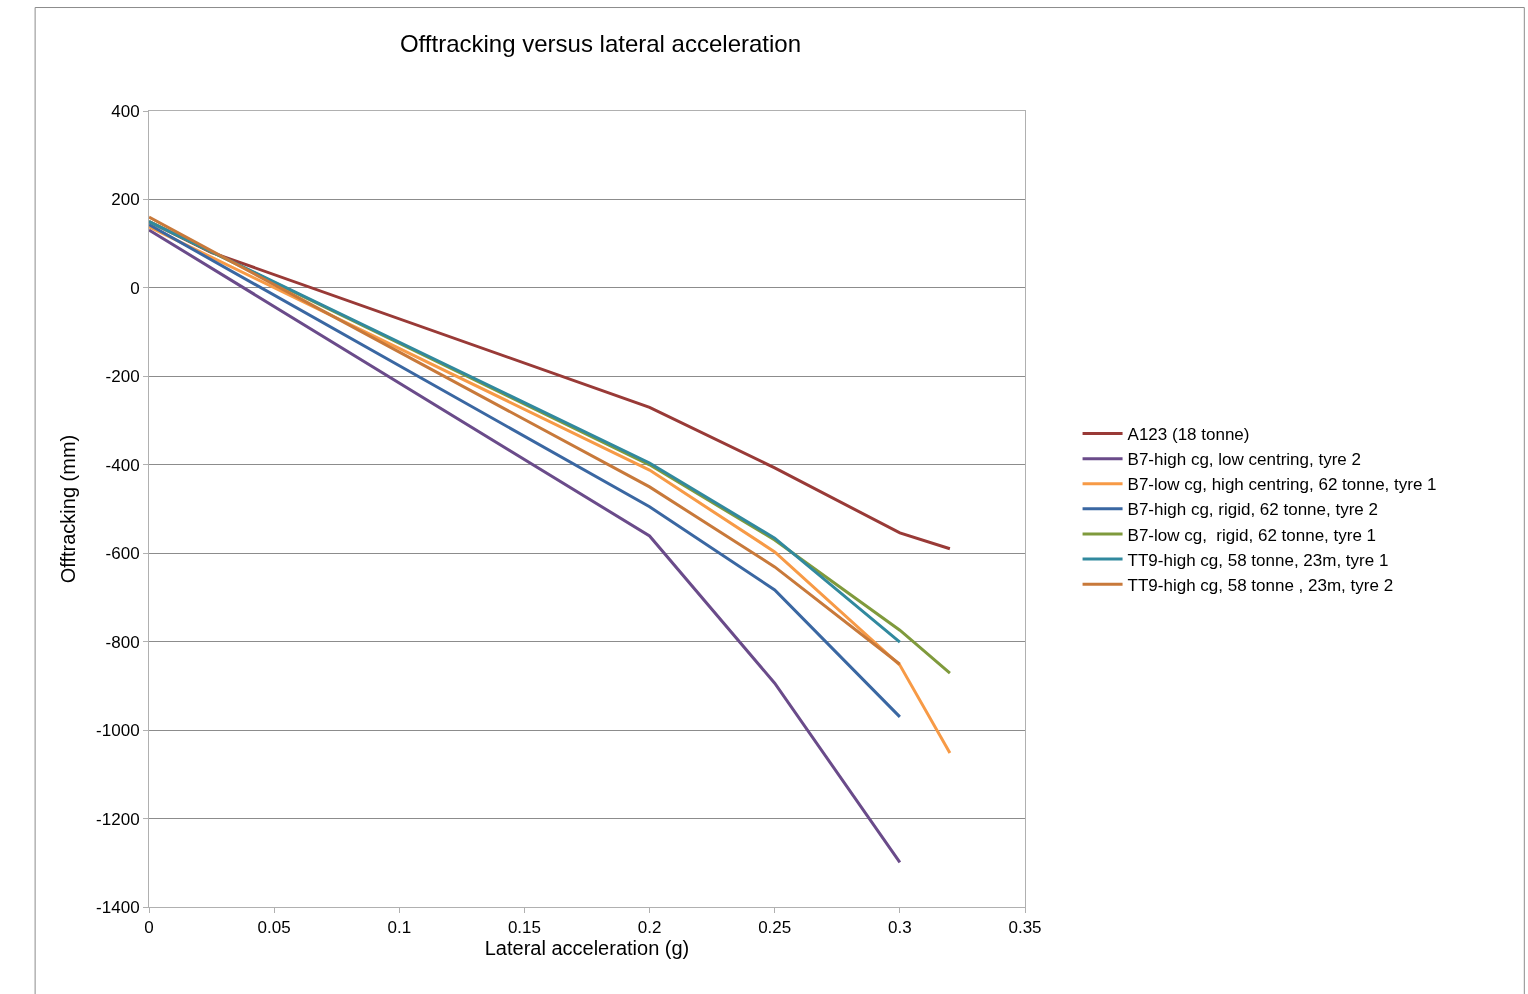 This screenshot has height=994, width=1528. Describe the element at coordinates (122, 377) in the screenshot. I see `y-tick-label: -200` at that location.